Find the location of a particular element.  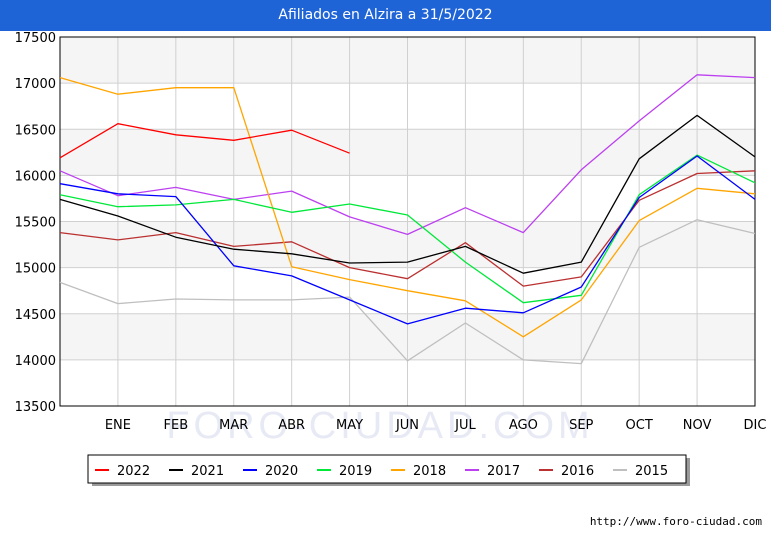

legend-label: 2019 is located at coordinates (355, 471).